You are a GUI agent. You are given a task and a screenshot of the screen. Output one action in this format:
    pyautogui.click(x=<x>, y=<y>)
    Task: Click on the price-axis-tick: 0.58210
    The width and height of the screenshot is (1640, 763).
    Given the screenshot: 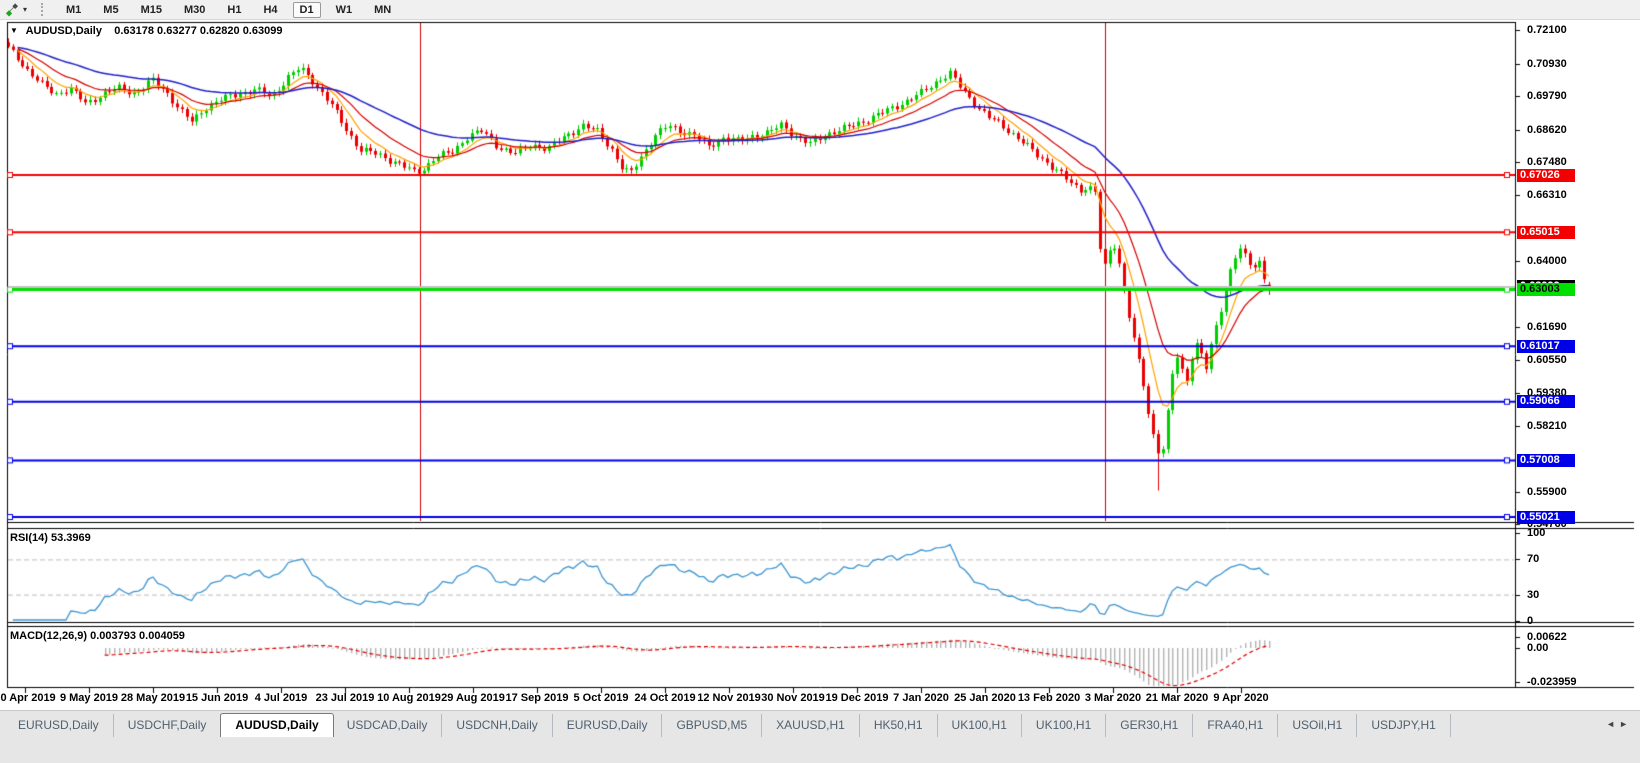 What is the action you would take?
    pyautogui.click(x=1547, y=426)
    